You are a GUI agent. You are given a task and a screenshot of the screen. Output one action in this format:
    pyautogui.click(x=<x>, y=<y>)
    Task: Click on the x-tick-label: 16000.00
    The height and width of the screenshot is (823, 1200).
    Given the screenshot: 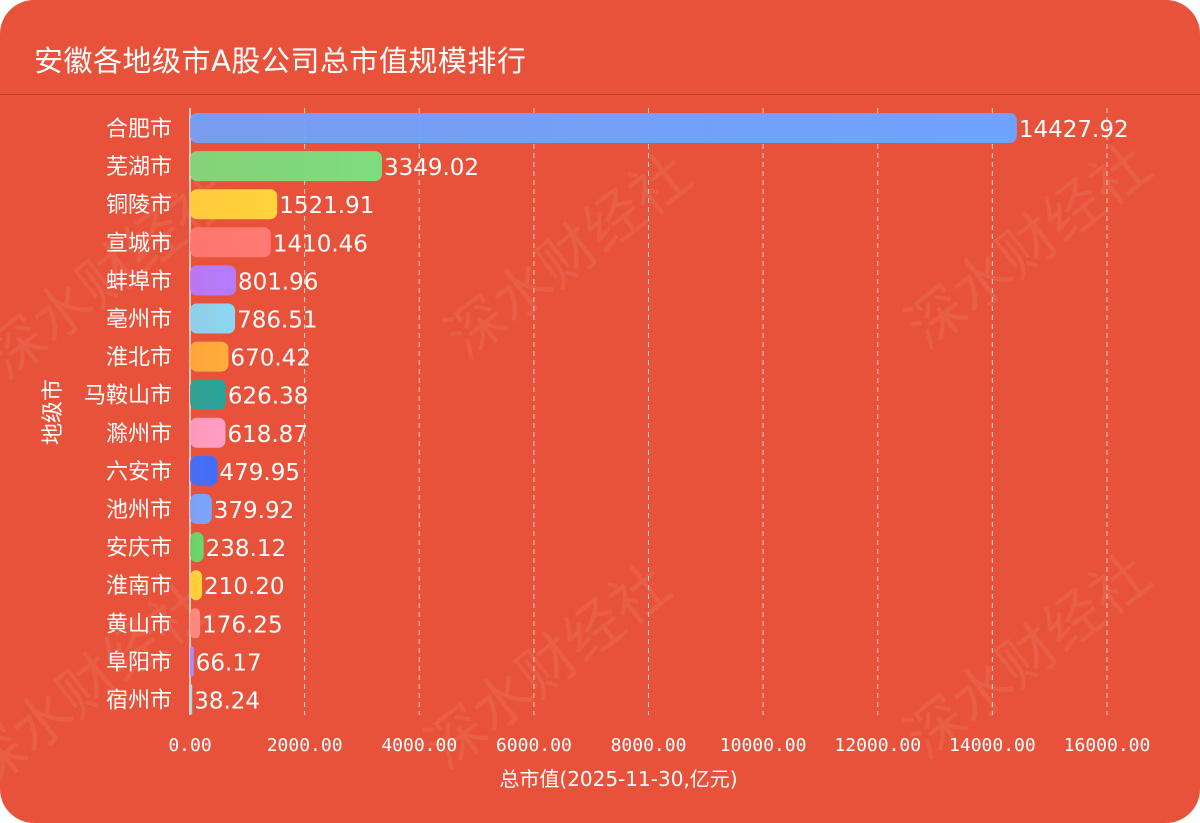 What is the action you would take?
    pyautogui.click(x=1107, y=745)
    